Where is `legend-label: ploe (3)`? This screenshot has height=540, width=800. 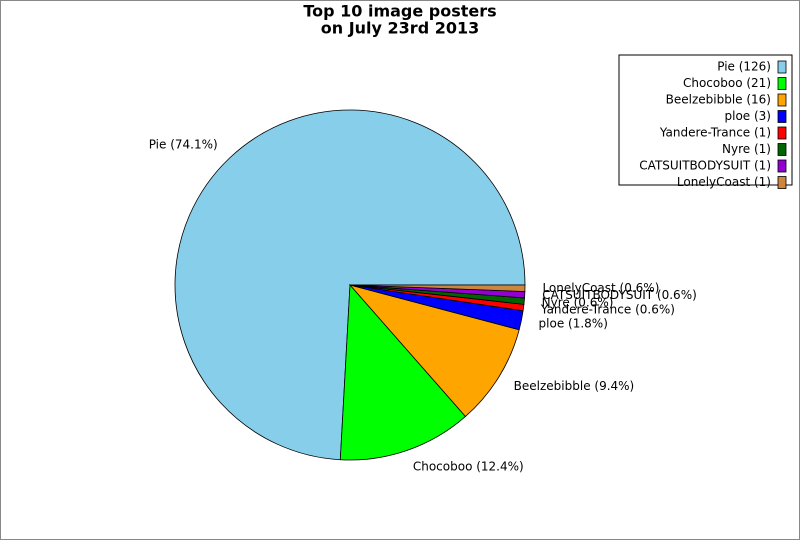 legend-label: ploe (3) is located at coordinates (748, 116).